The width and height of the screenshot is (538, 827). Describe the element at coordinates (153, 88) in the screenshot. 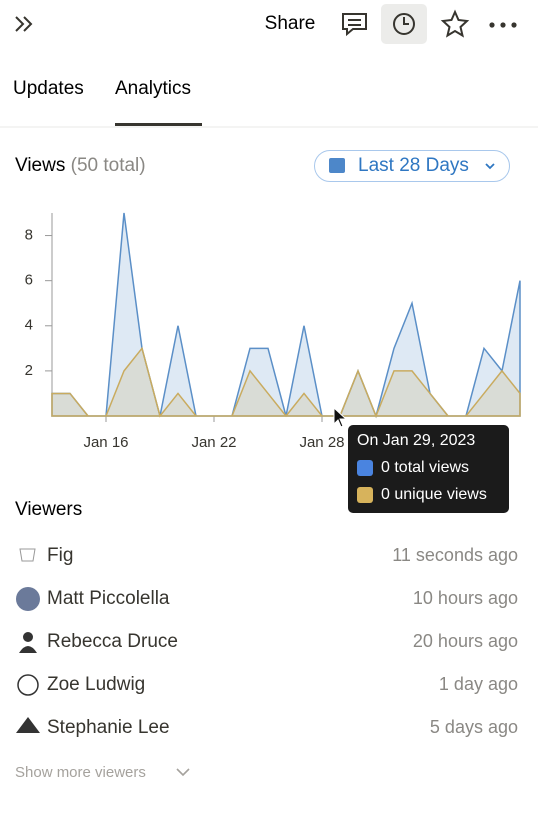

I see `tab-active: Analytics` at that location.